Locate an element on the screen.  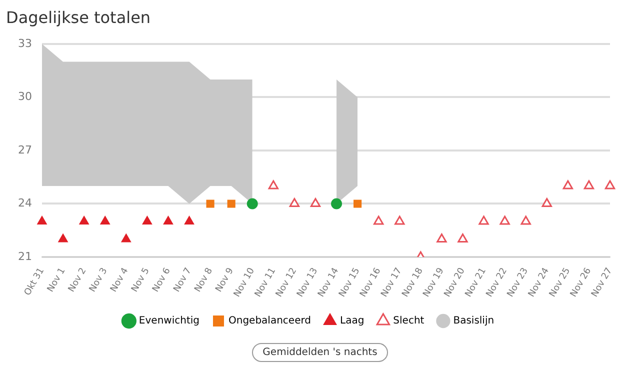
y-tick-label: 21 is located at coordinates (25, 256).